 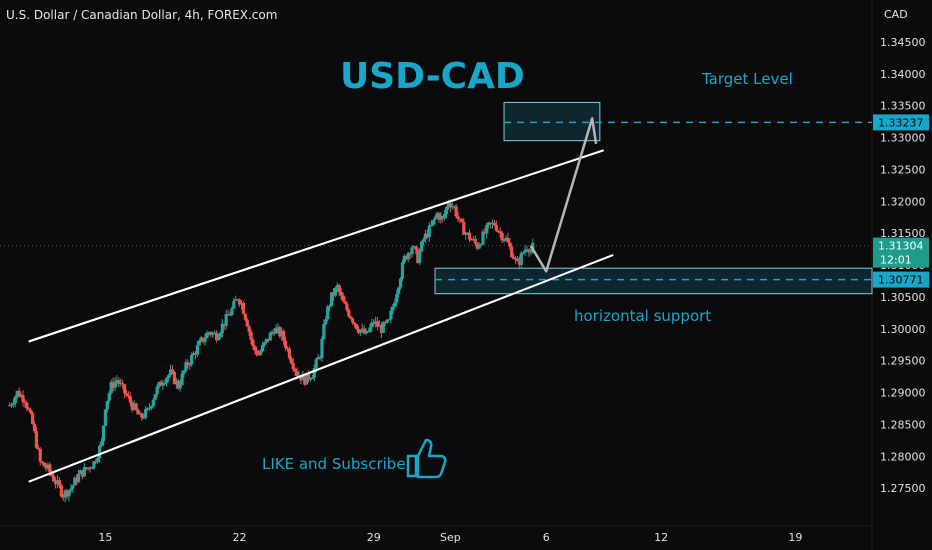 What do you see at coordinates (903, 233) in the screenshot?
I see `y-tick-label: 1.31500` at bounding box center [903, 233].